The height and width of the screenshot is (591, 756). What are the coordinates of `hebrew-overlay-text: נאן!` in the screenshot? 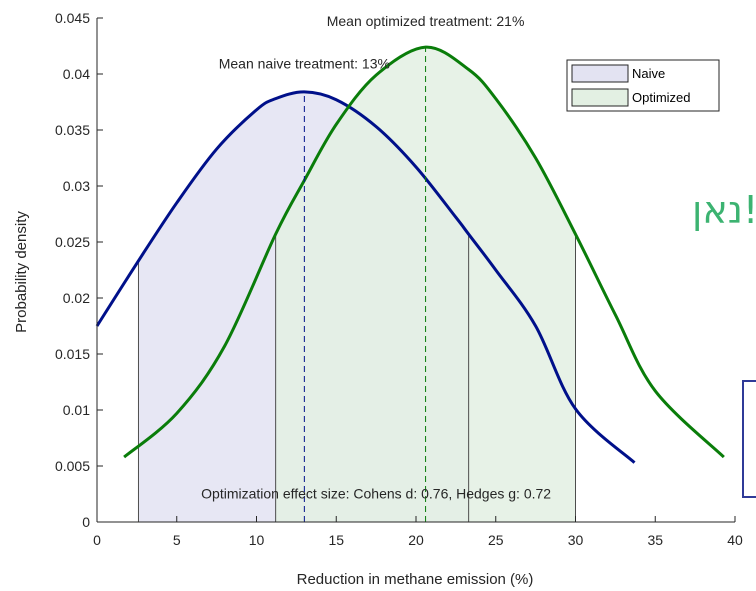 It's located at (724, 210).